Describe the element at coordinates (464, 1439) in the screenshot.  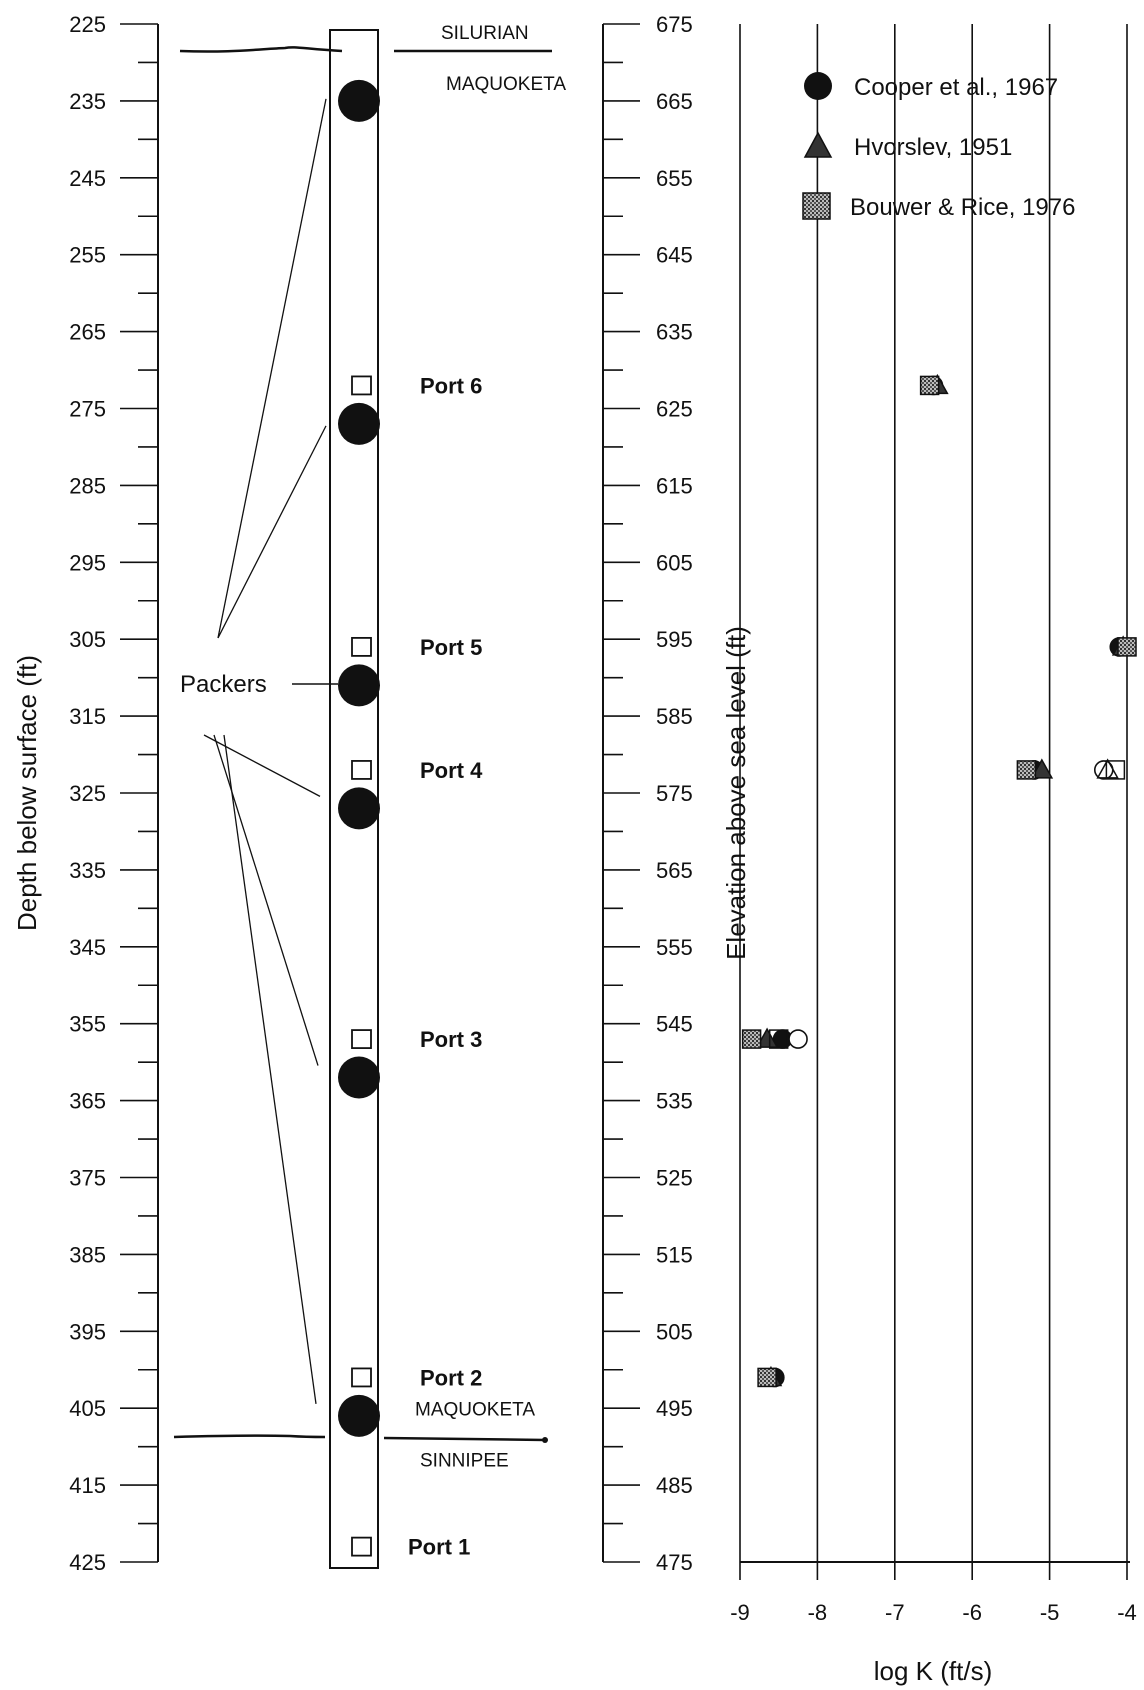
I see `lower-contact-line-right` at that location.